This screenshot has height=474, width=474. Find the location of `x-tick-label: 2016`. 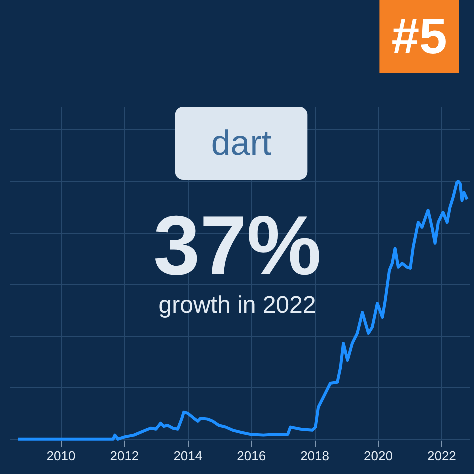

x-tick-label: 2016 is located at coordinates (251, 456).